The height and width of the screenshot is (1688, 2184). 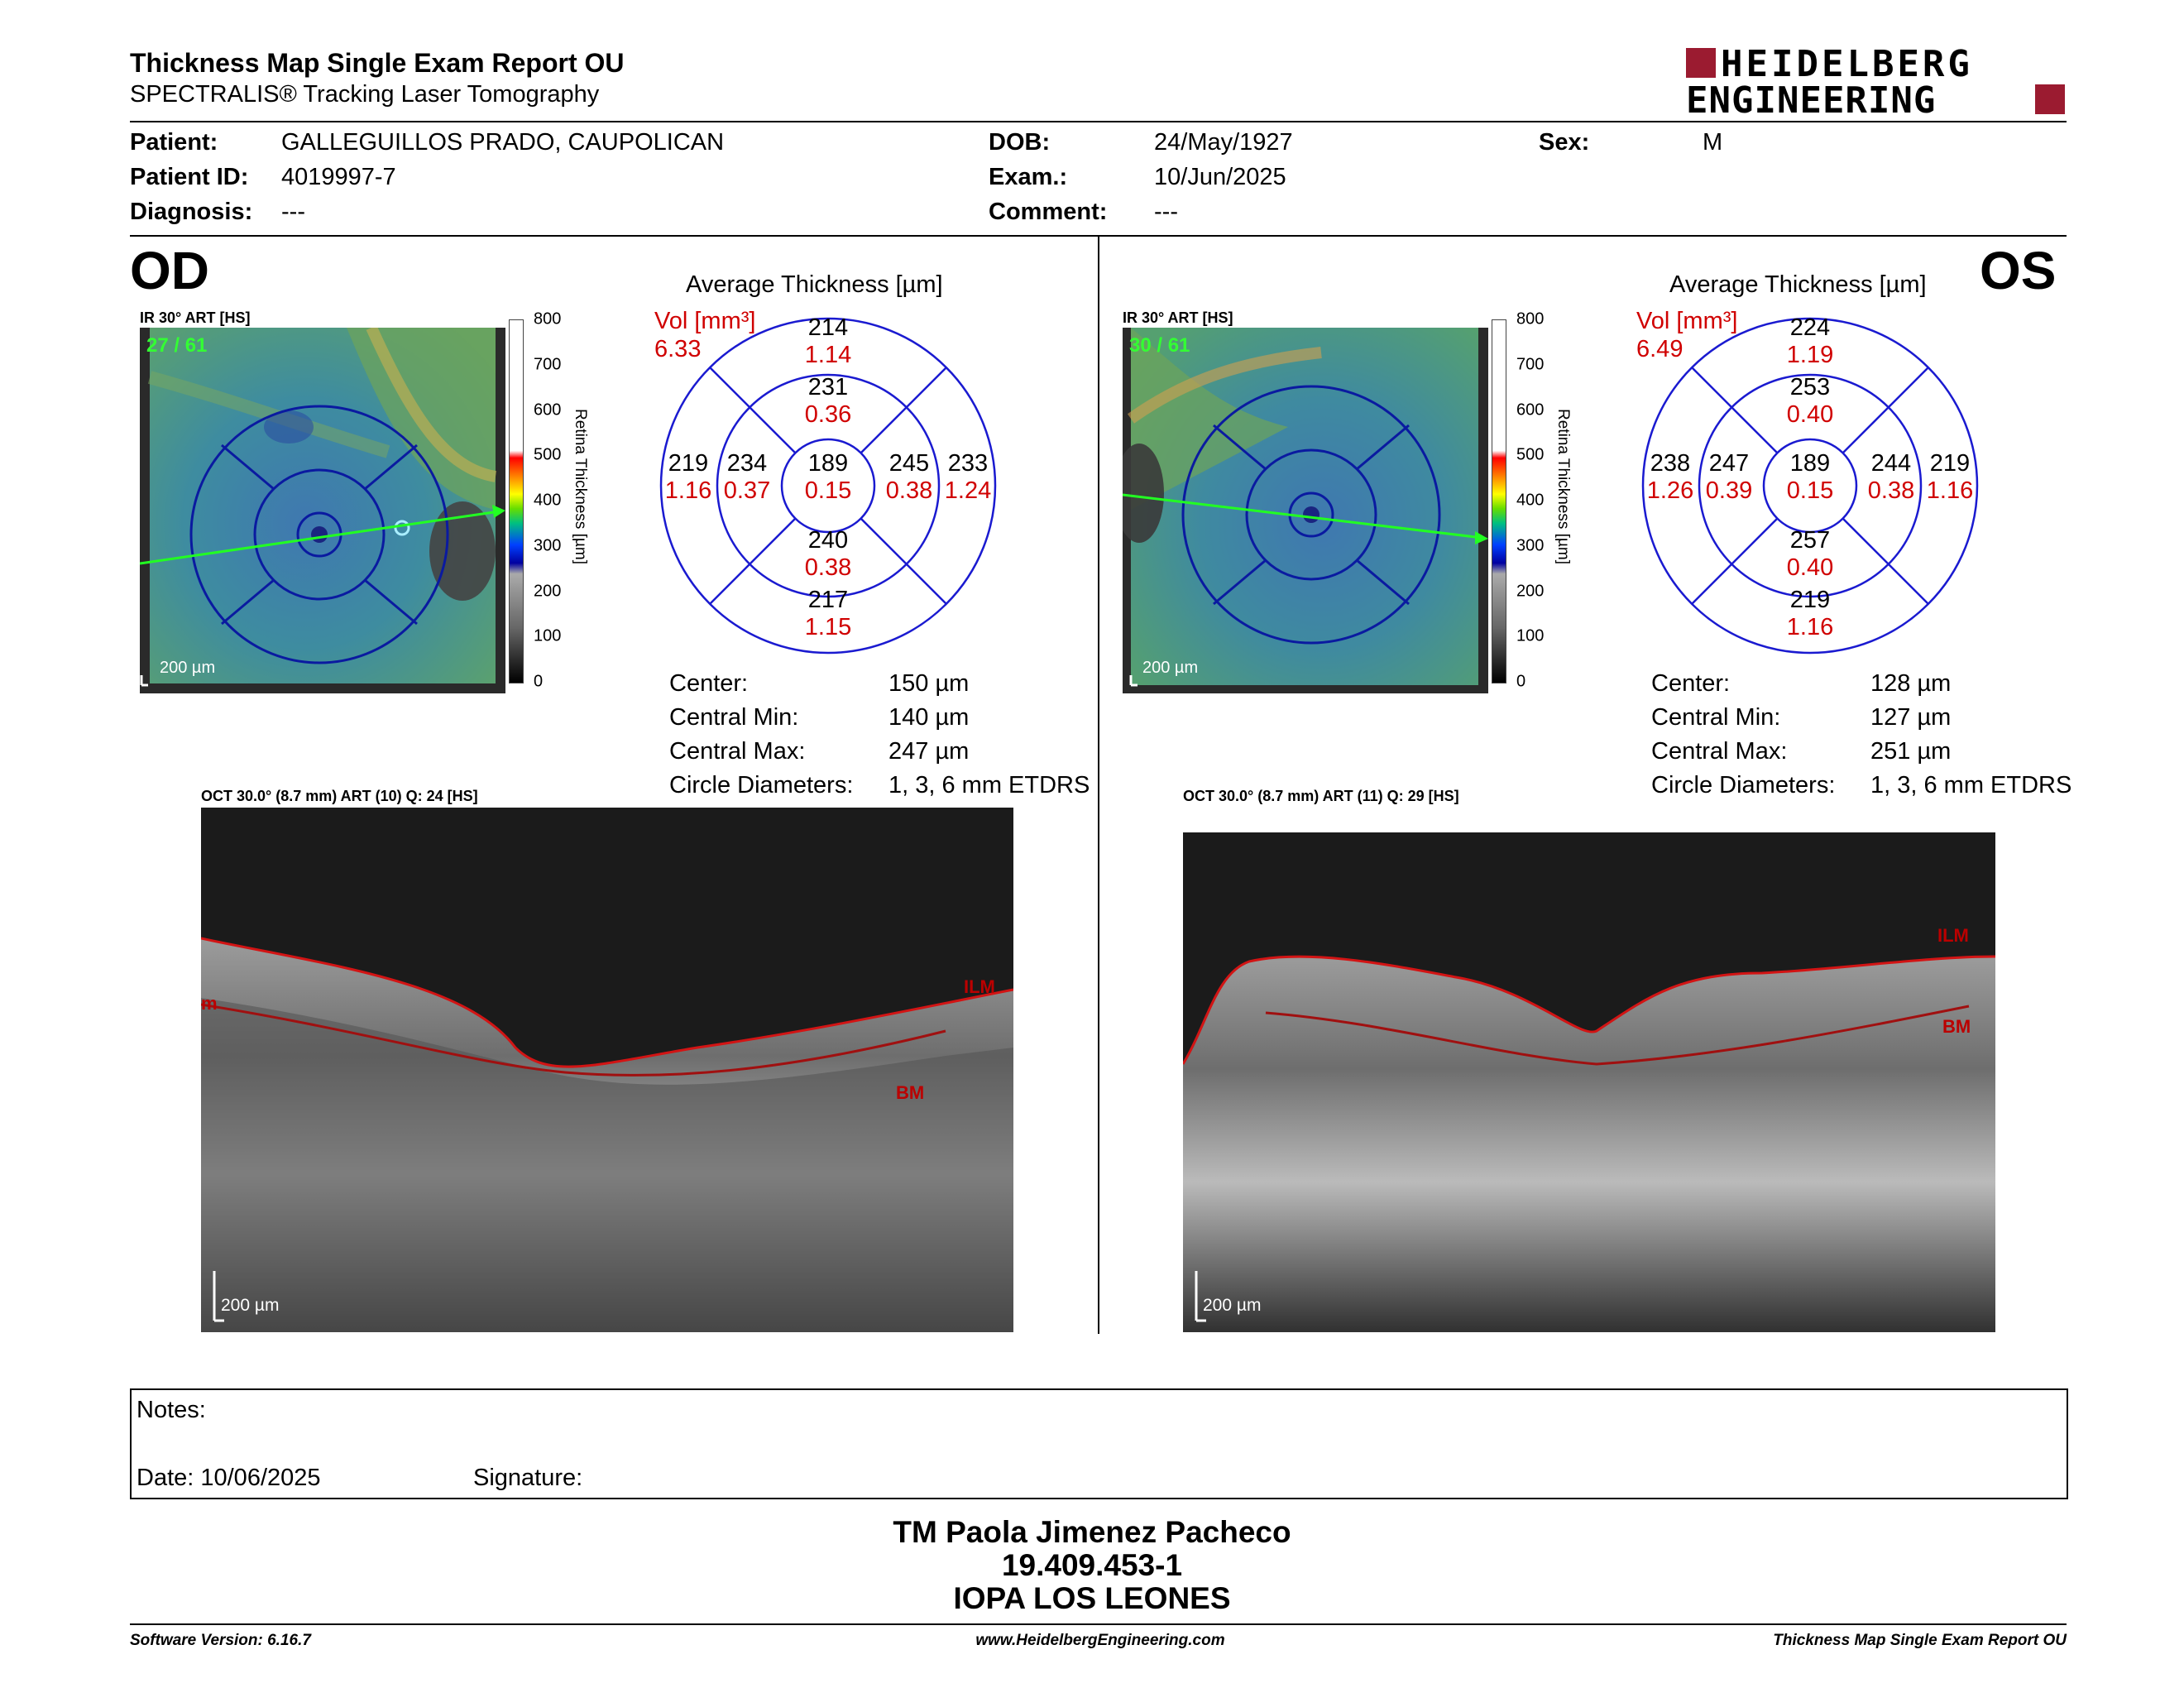 I want to click on od-min-label: Central Min:, so click(x=734, y=717).